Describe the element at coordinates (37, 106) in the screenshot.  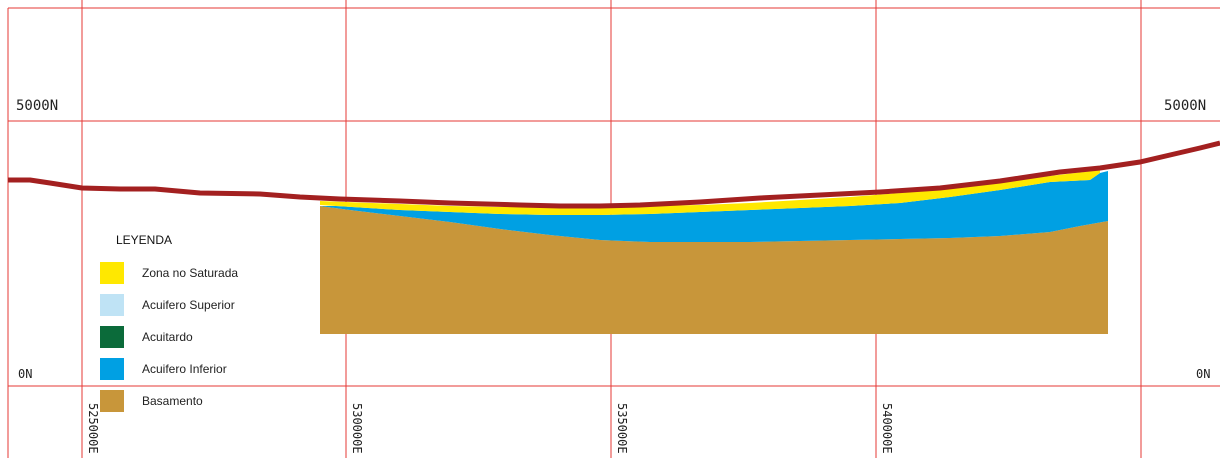
I see `north-label-top-left: 5000N` at that location.